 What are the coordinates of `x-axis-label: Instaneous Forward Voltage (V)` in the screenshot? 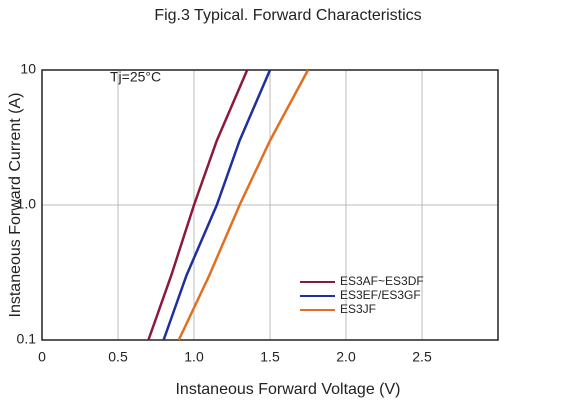 It's located at (287, 389).